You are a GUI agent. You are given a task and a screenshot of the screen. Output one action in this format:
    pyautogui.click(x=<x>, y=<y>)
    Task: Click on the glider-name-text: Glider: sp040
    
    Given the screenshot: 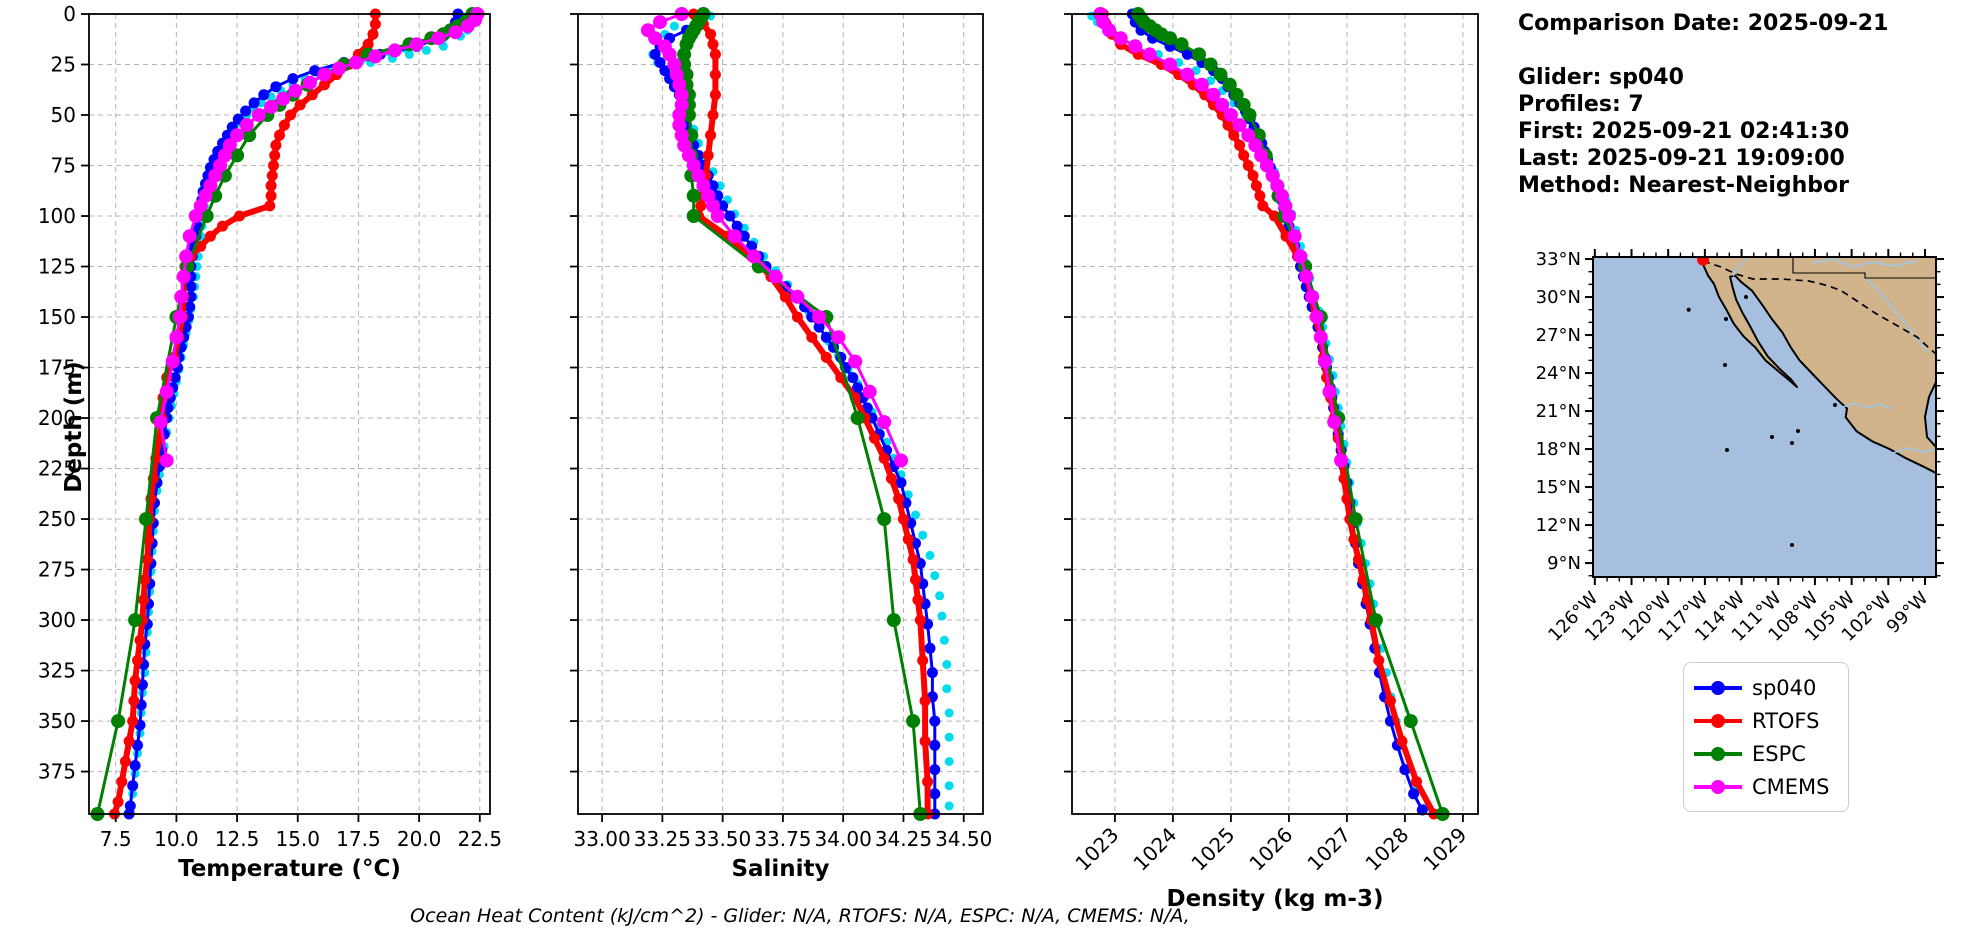 What is the action you would take?
    pyautogui.click(x=1601, y=77)
    